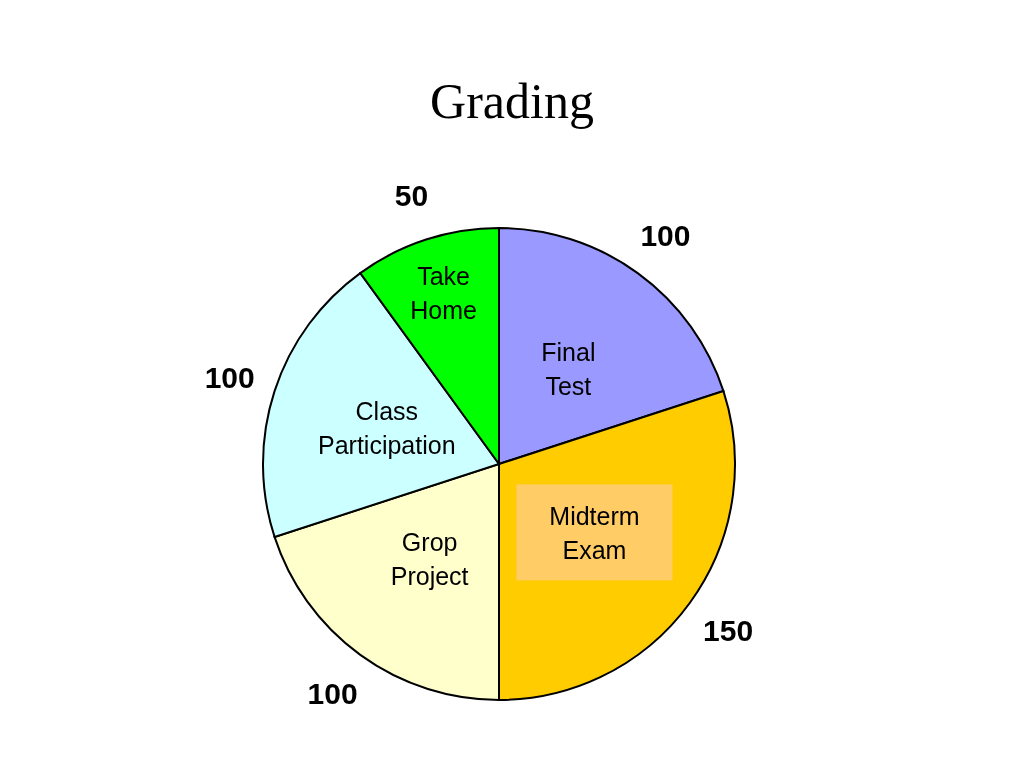 This screenshot has height=768, width=1024. What do you see at coordinates (728, 631) in the screenshot?
I see `data-label: 150` at bounding box center [728, 631].